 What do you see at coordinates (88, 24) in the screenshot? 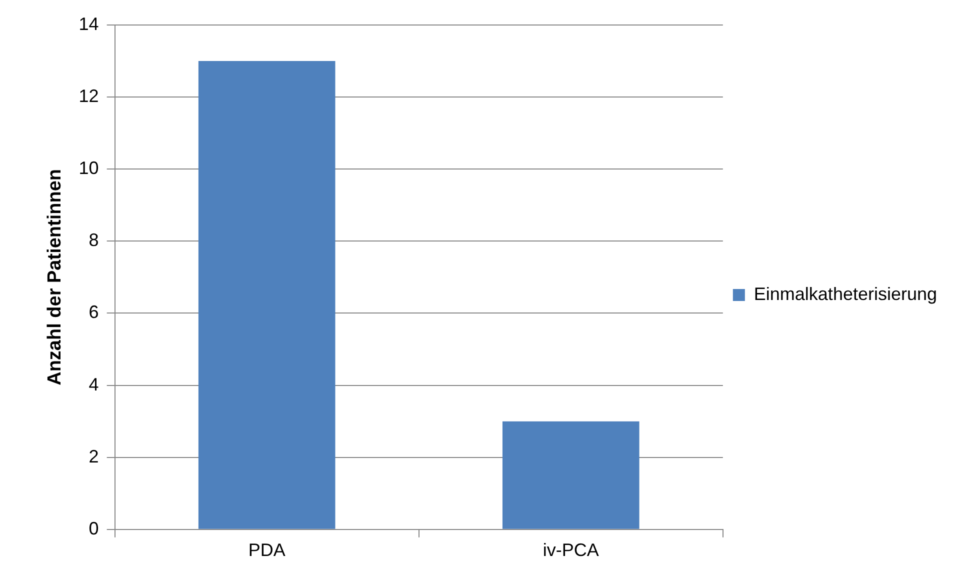
I see `y-tick-label: 14` at bounding box center [88, 24].